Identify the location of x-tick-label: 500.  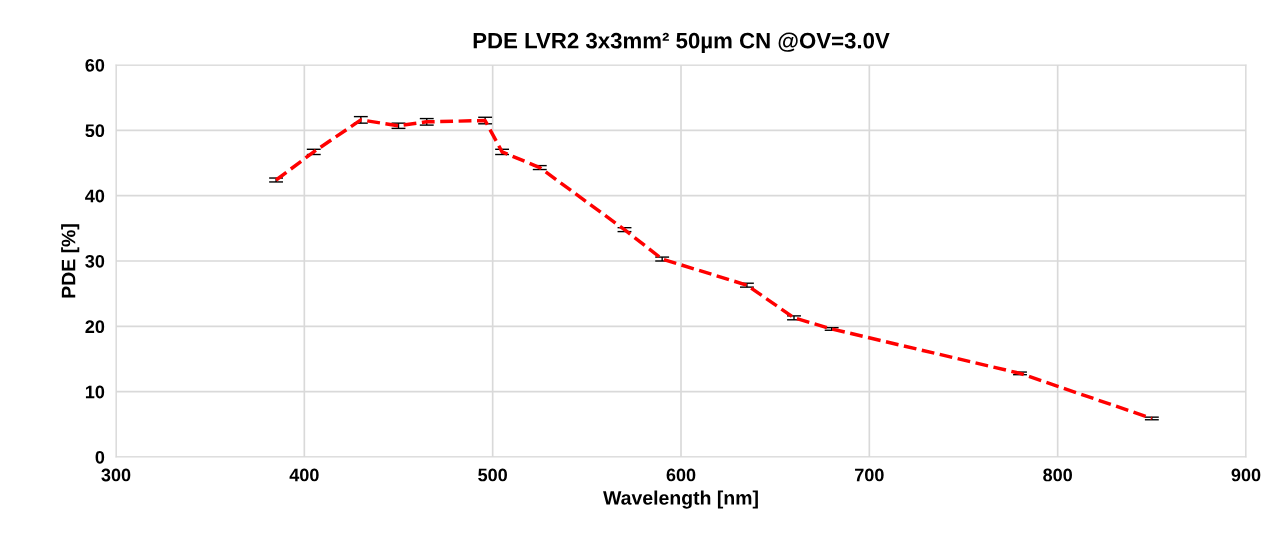
(492, 475).